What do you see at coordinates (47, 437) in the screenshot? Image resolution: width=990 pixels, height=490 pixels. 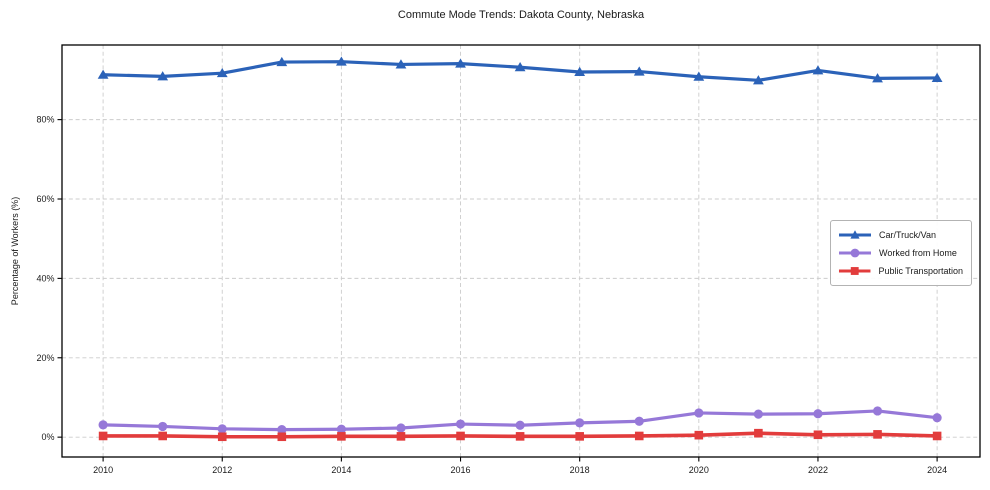 I see `y-tick-label: 0%` at bounding box center [47, 437].